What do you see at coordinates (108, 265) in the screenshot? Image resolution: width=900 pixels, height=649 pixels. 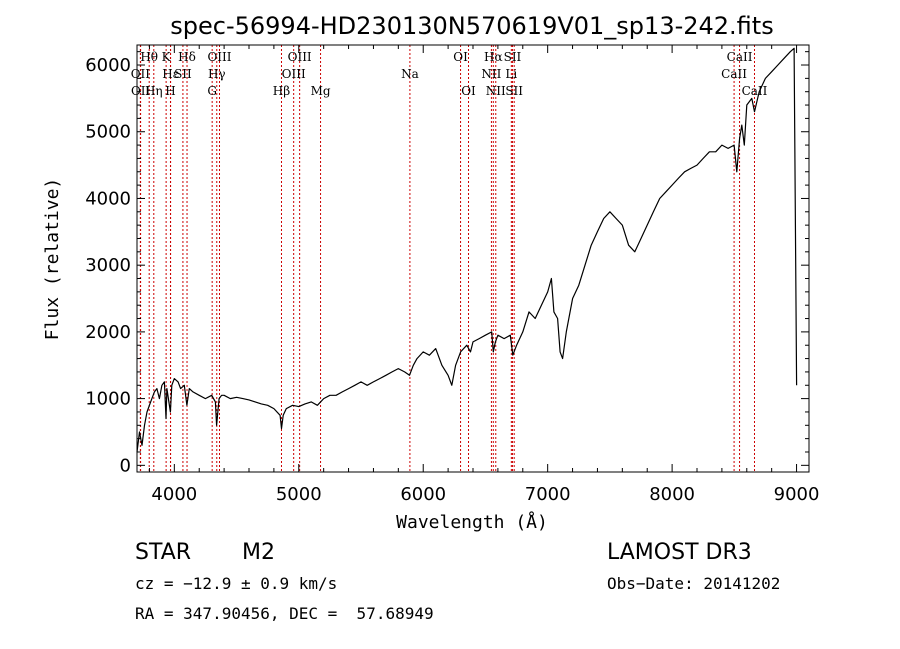 I see `y-tick-label: 3000` at bounding box center [108, 265].